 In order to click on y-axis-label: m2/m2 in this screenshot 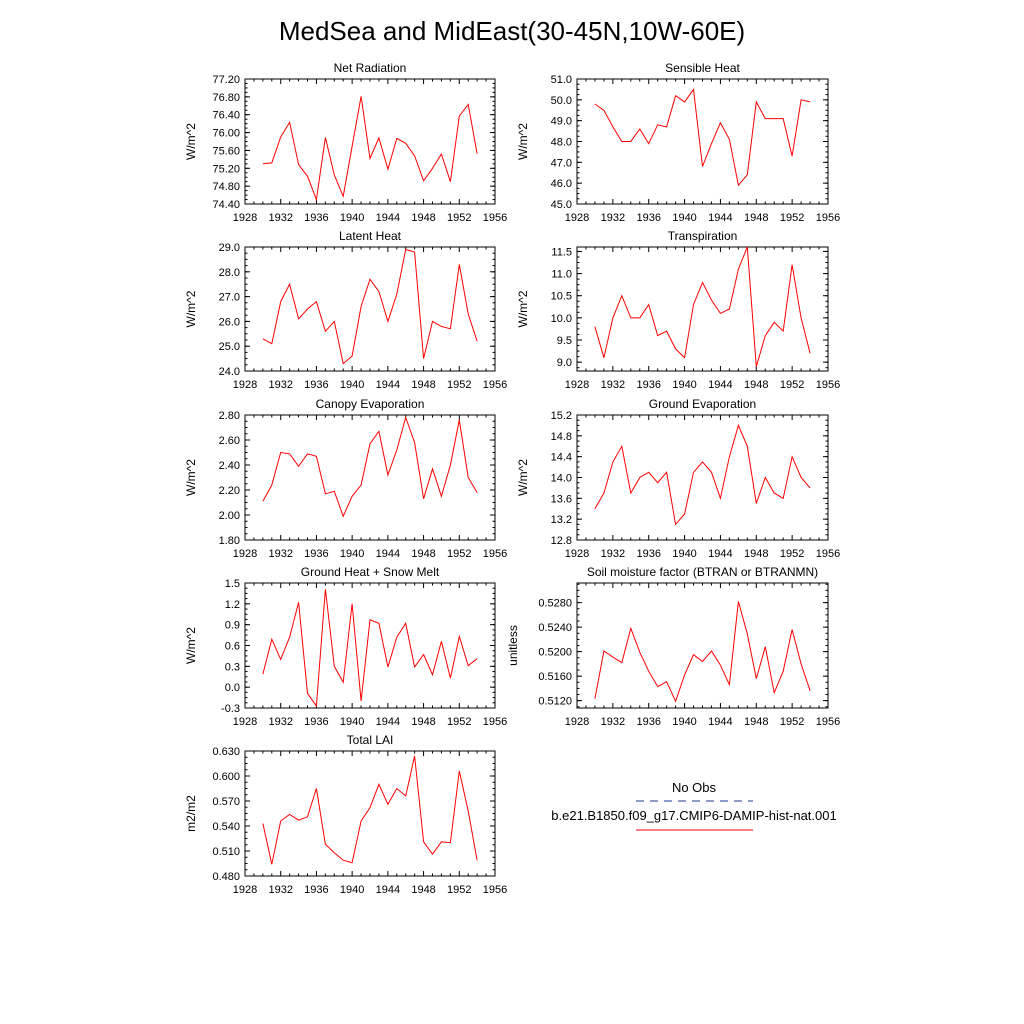, I will do `click(191, 813)`.